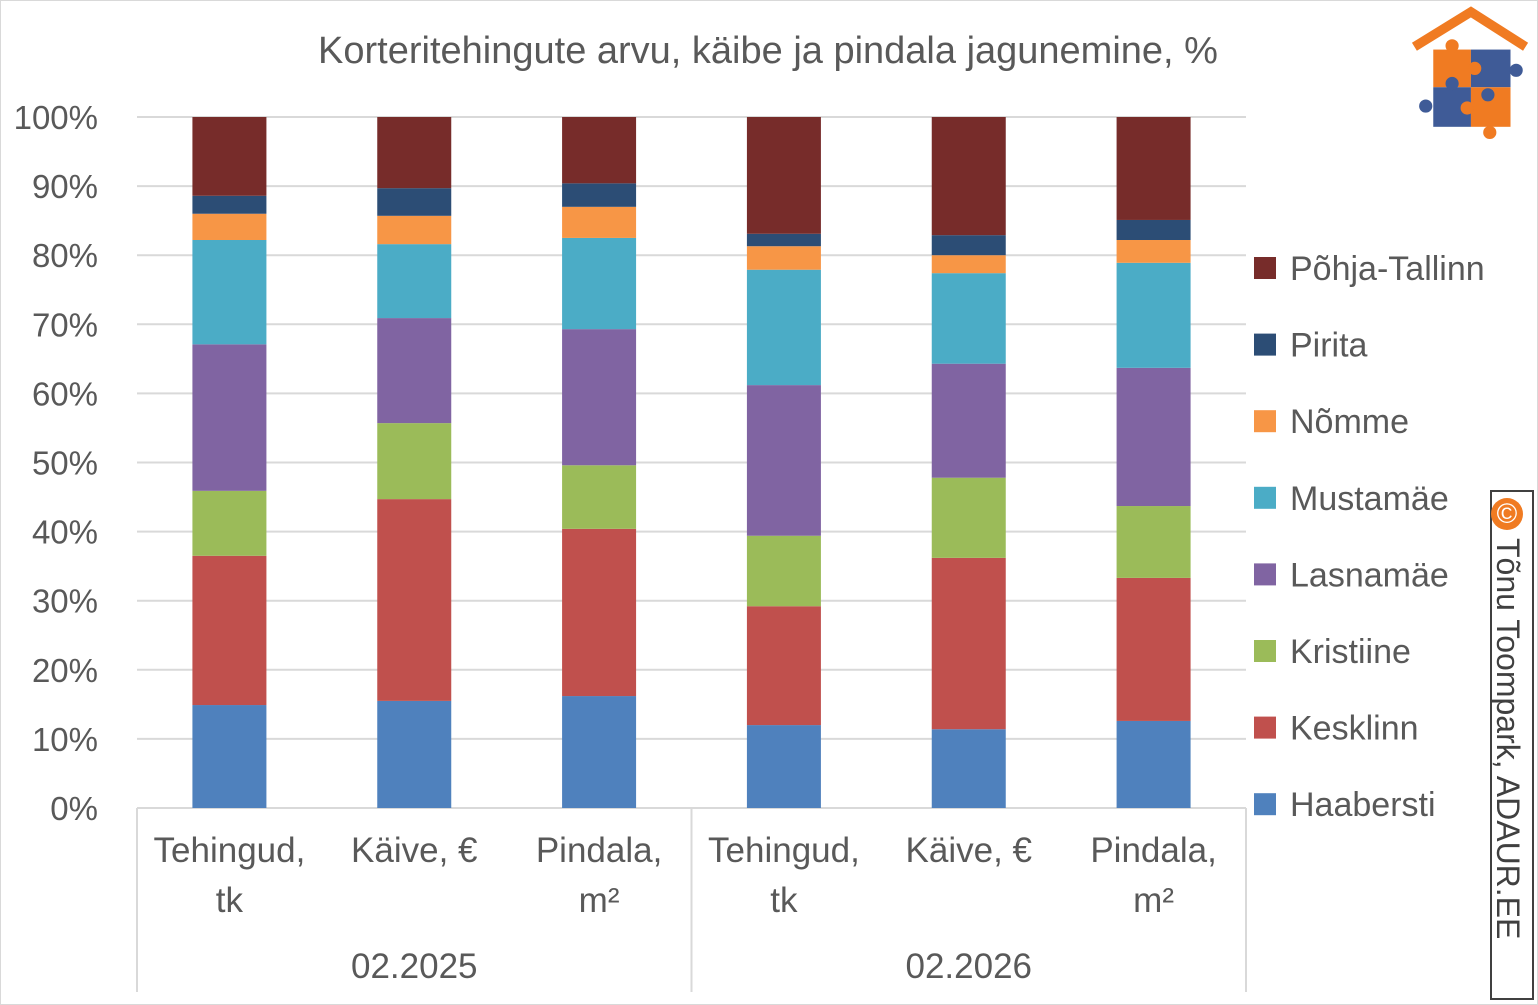 The width and height of the screenshot is (1538, 1005). Describe the element at coordinates (1350, 652) in the screenshot. I see `legend-label: Kristiine` at that location.